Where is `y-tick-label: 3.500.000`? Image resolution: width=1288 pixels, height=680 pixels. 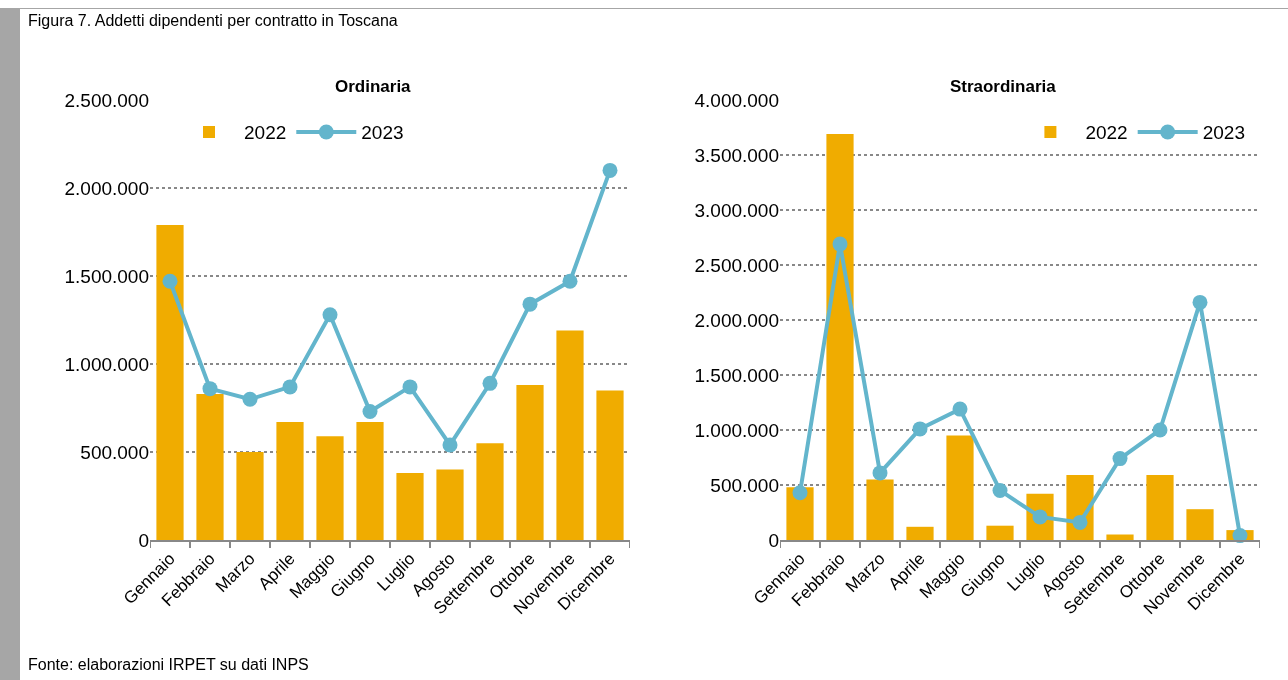 y-tick-label: 3.500.000 is located at coordinates (736, 155).